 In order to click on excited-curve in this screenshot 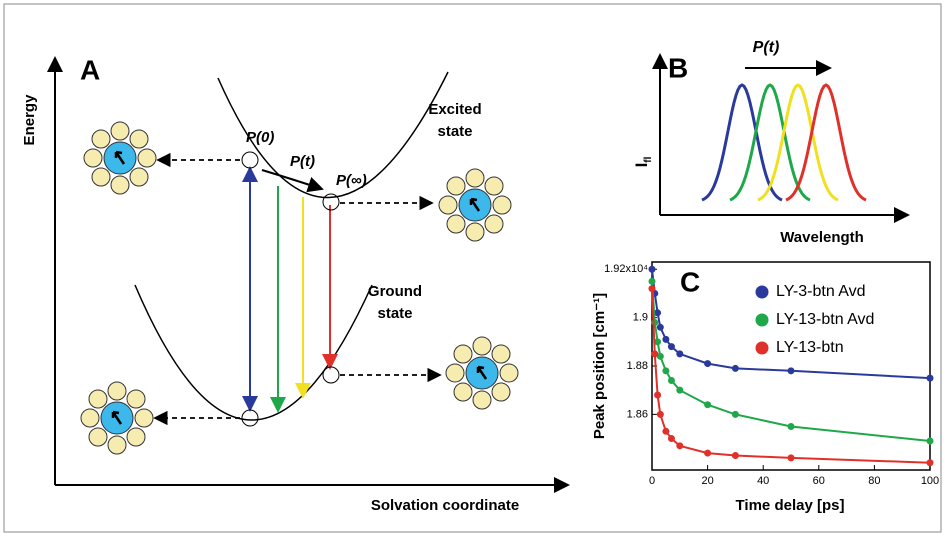, I will do `click(333, 135)`.